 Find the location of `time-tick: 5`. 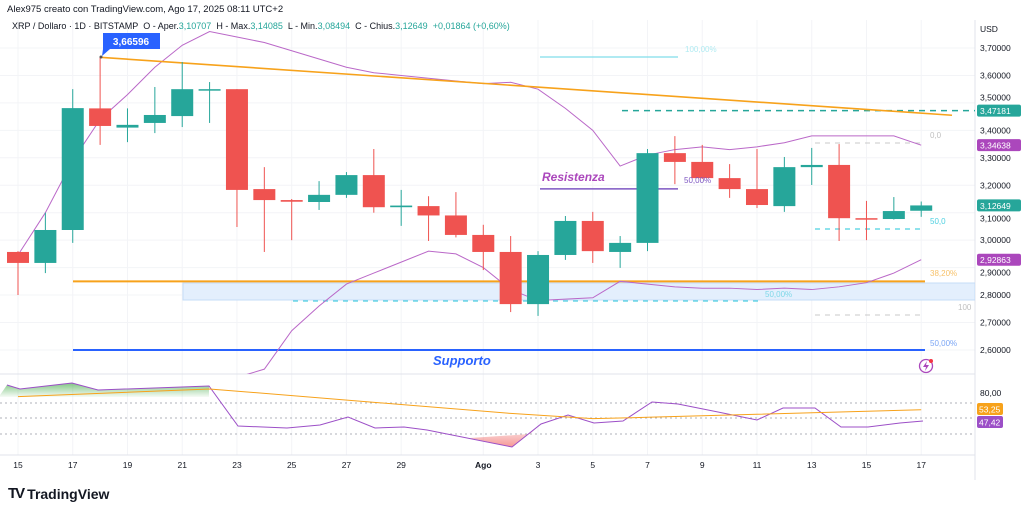

time-tick: 5 is located at coordinates (592, 465).